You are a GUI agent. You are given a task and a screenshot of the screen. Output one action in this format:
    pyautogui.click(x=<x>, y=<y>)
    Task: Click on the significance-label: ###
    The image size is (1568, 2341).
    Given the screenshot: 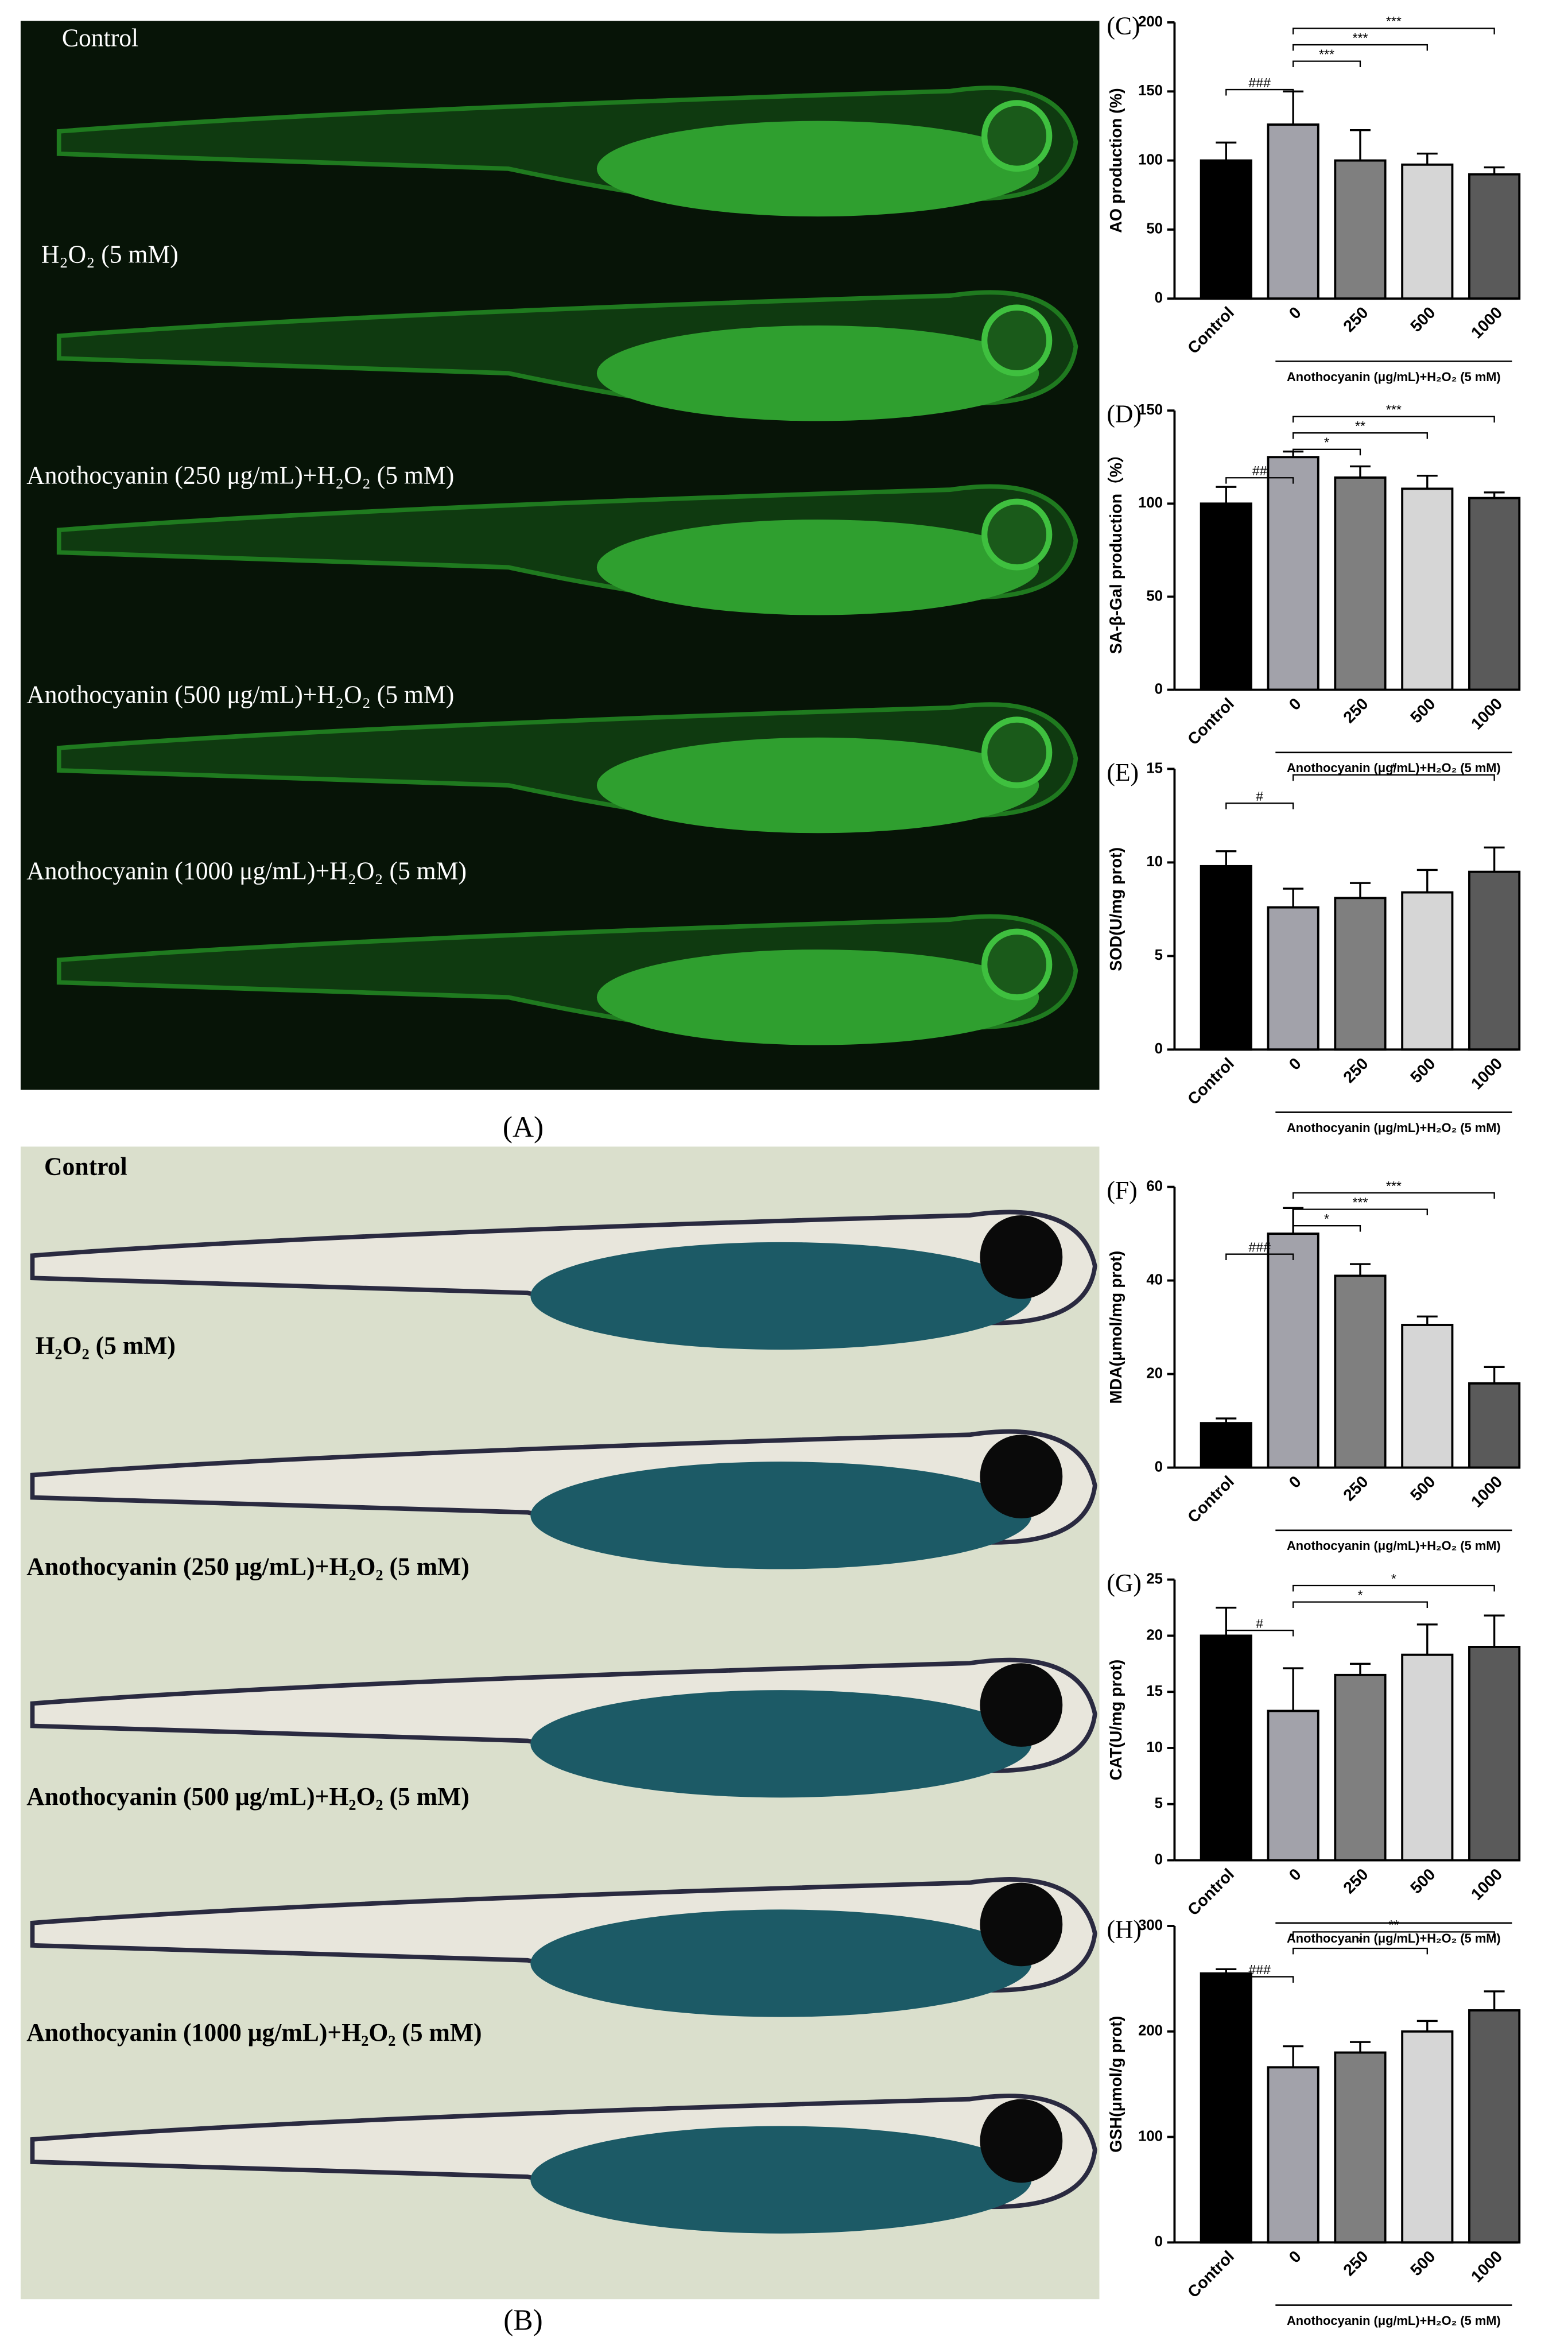 What is the action you would take?
    pyautogui.click(x=1259, y=82)
    